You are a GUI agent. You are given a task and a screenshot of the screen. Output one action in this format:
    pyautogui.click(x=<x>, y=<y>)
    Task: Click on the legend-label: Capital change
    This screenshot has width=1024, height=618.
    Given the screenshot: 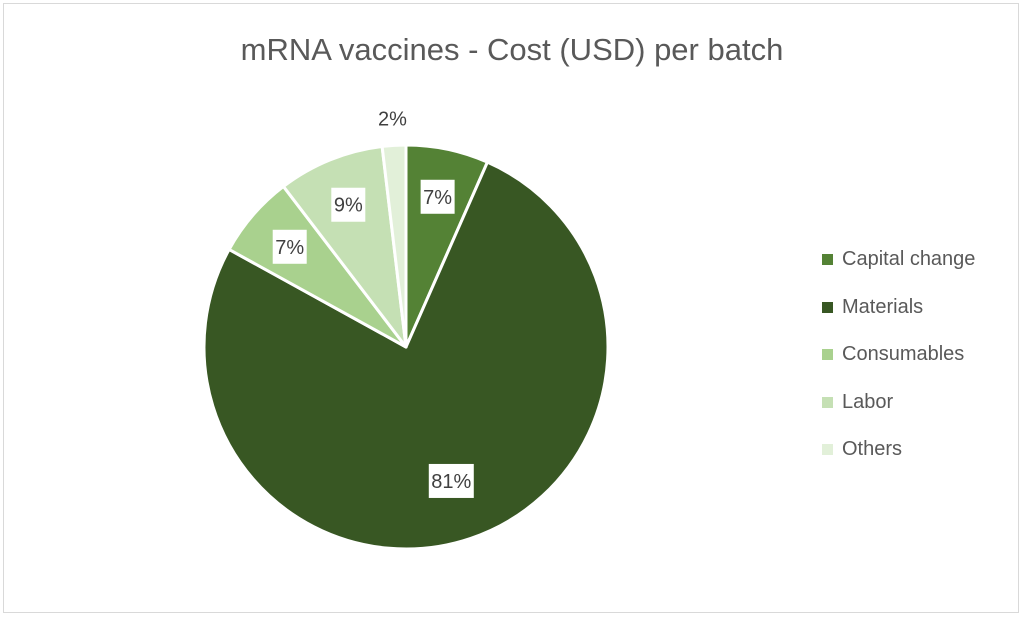 What is the action you would take?
    pyautogui.click(x=909, y=259)
    